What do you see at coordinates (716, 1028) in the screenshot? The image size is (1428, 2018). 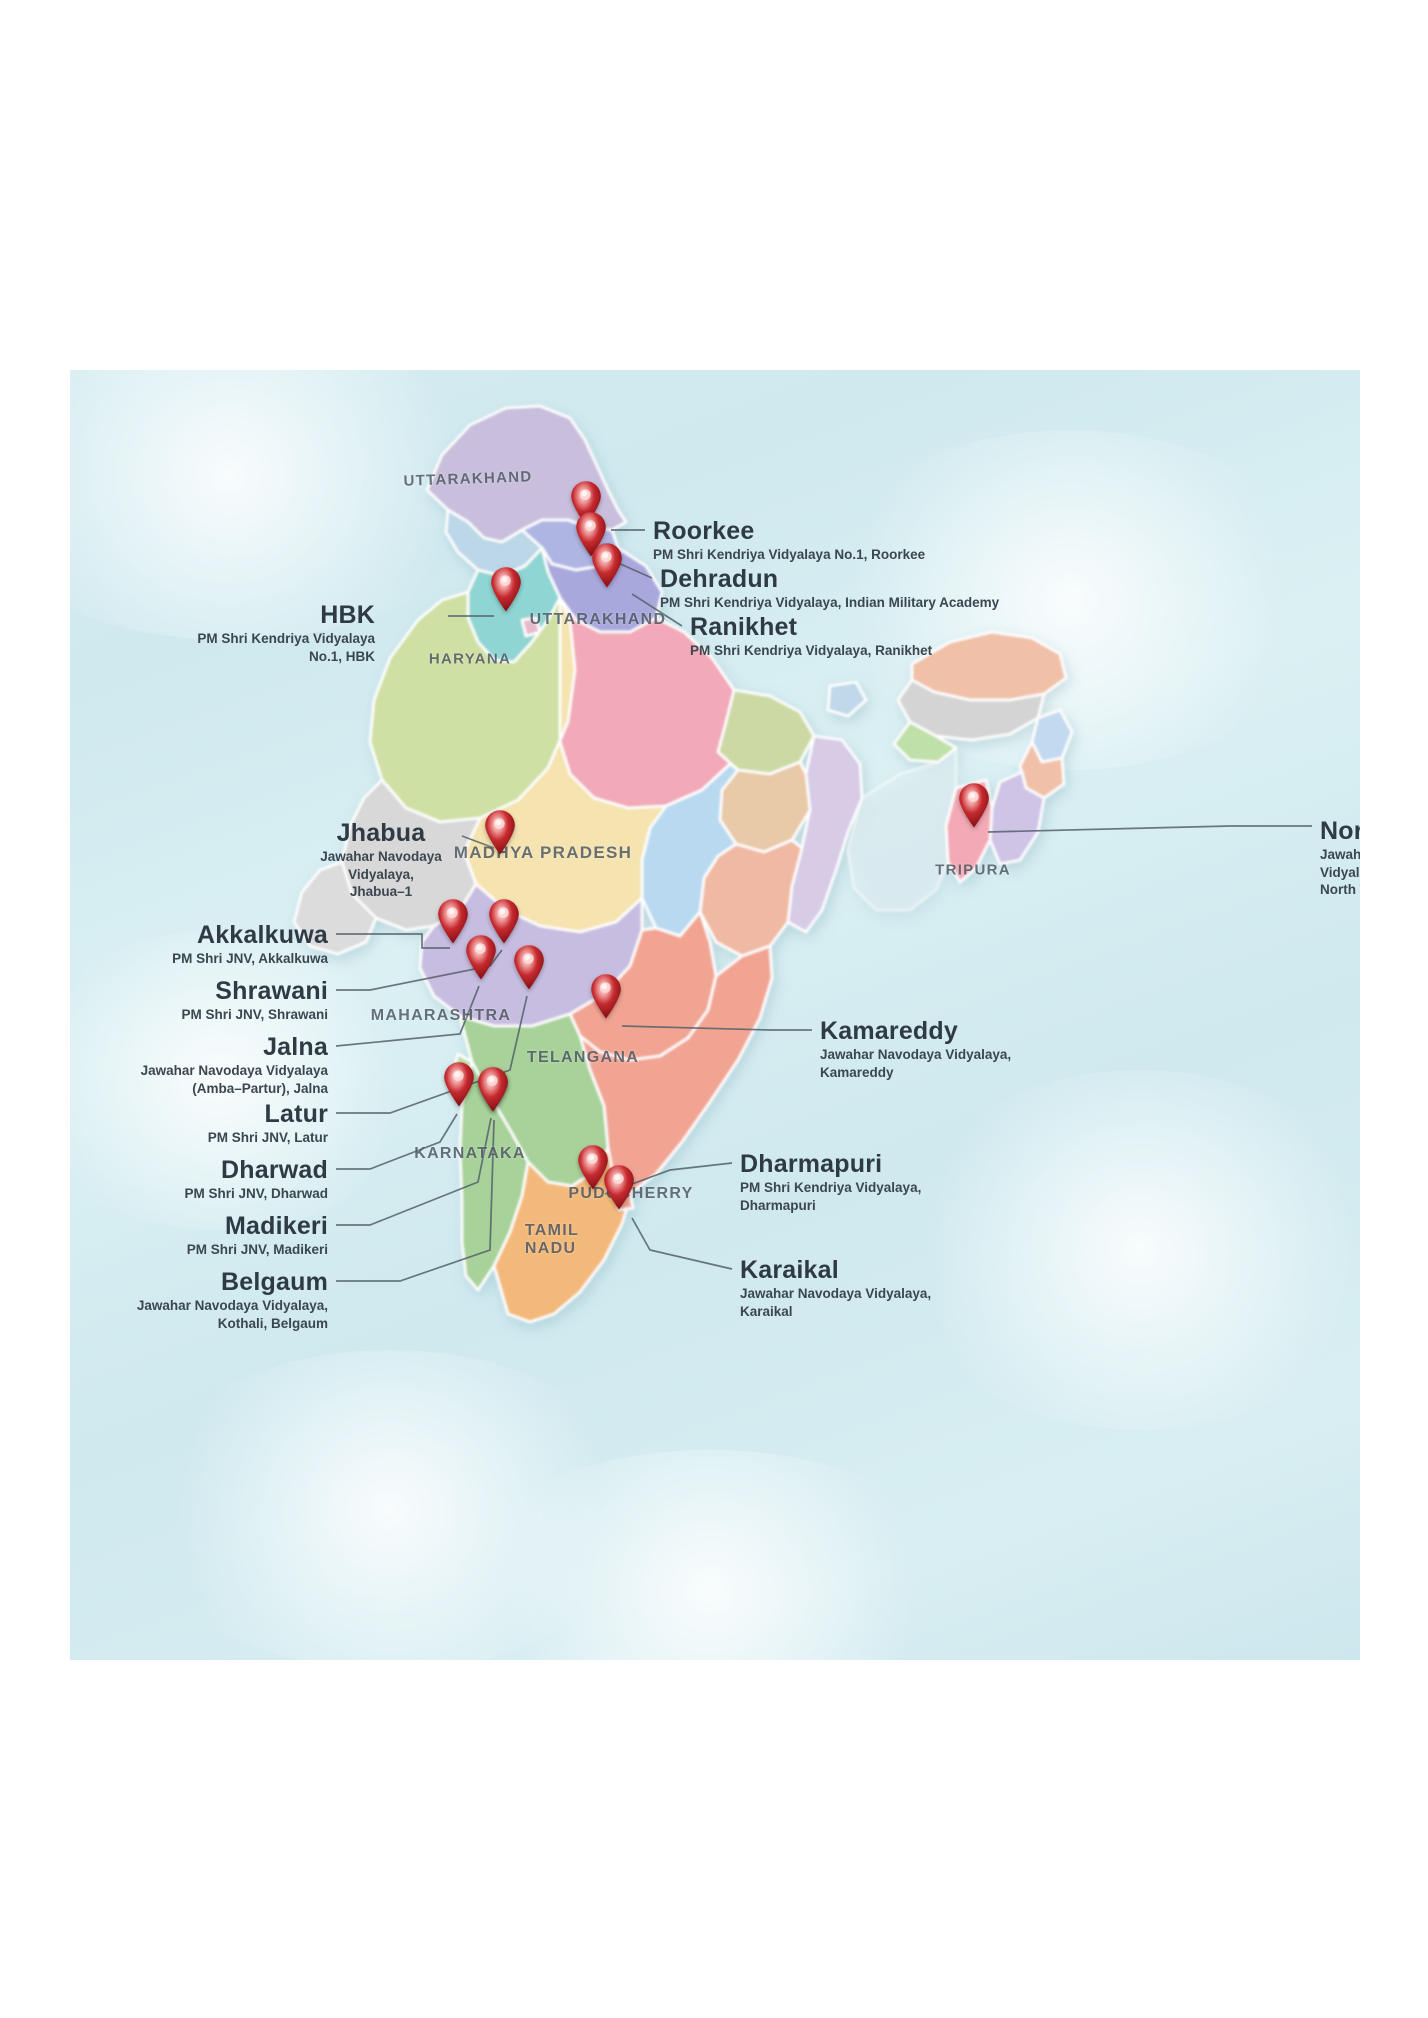 I see `leader-line-kamareddy` at bounding box center [716, 1028].